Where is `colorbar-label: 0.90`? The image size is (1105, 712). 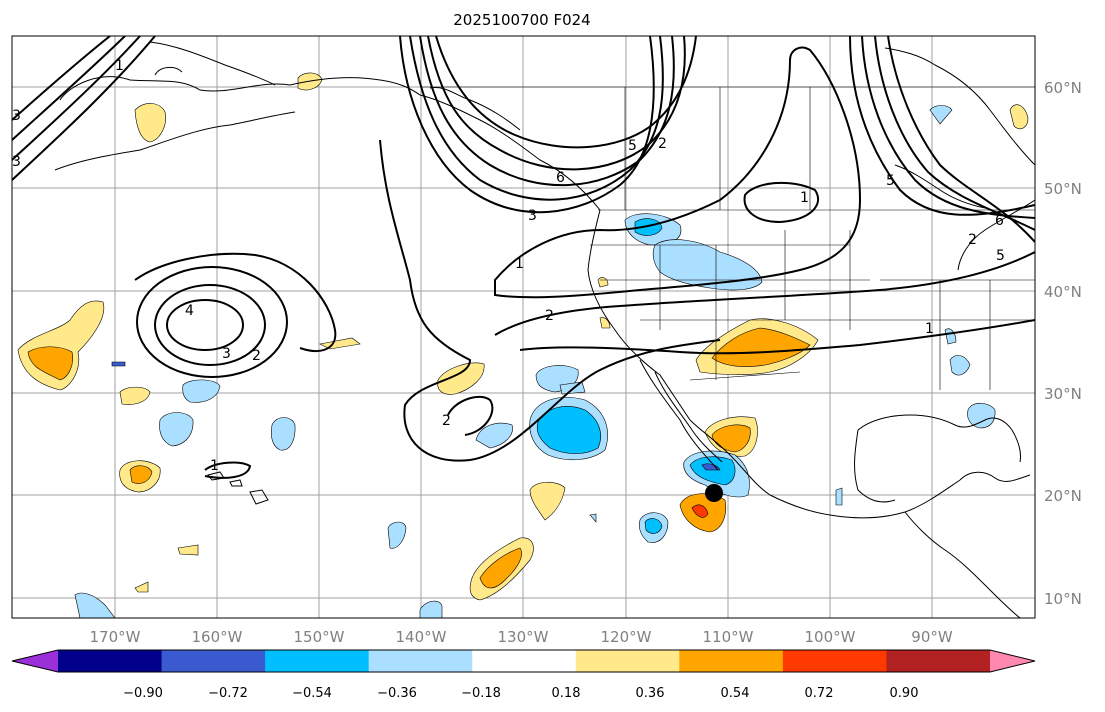
colorbar-label: 0.90 is located at coordinates (904, 693).